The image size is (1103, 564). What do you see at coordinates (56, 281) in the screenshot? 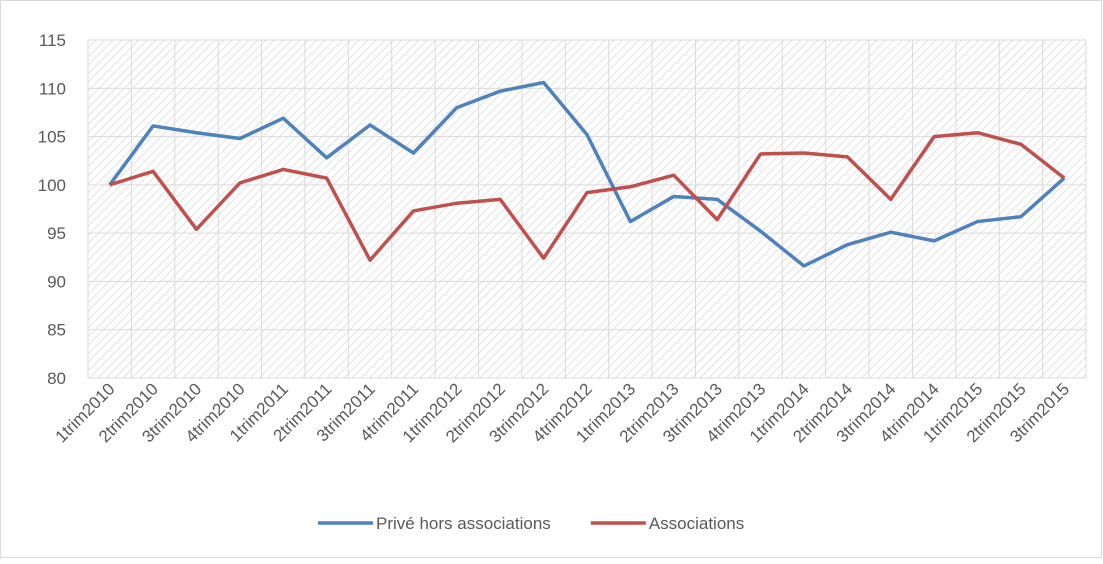
I see `y-tick-label: 90` at bounding box center [56, 281].